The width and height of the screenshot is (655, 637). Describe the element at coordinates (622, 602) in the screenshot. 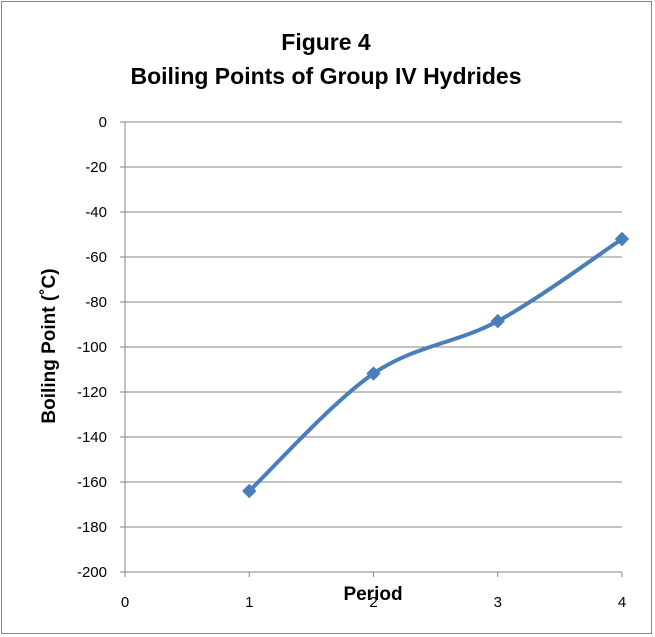

I see `x-tick-label: 4` at that location.